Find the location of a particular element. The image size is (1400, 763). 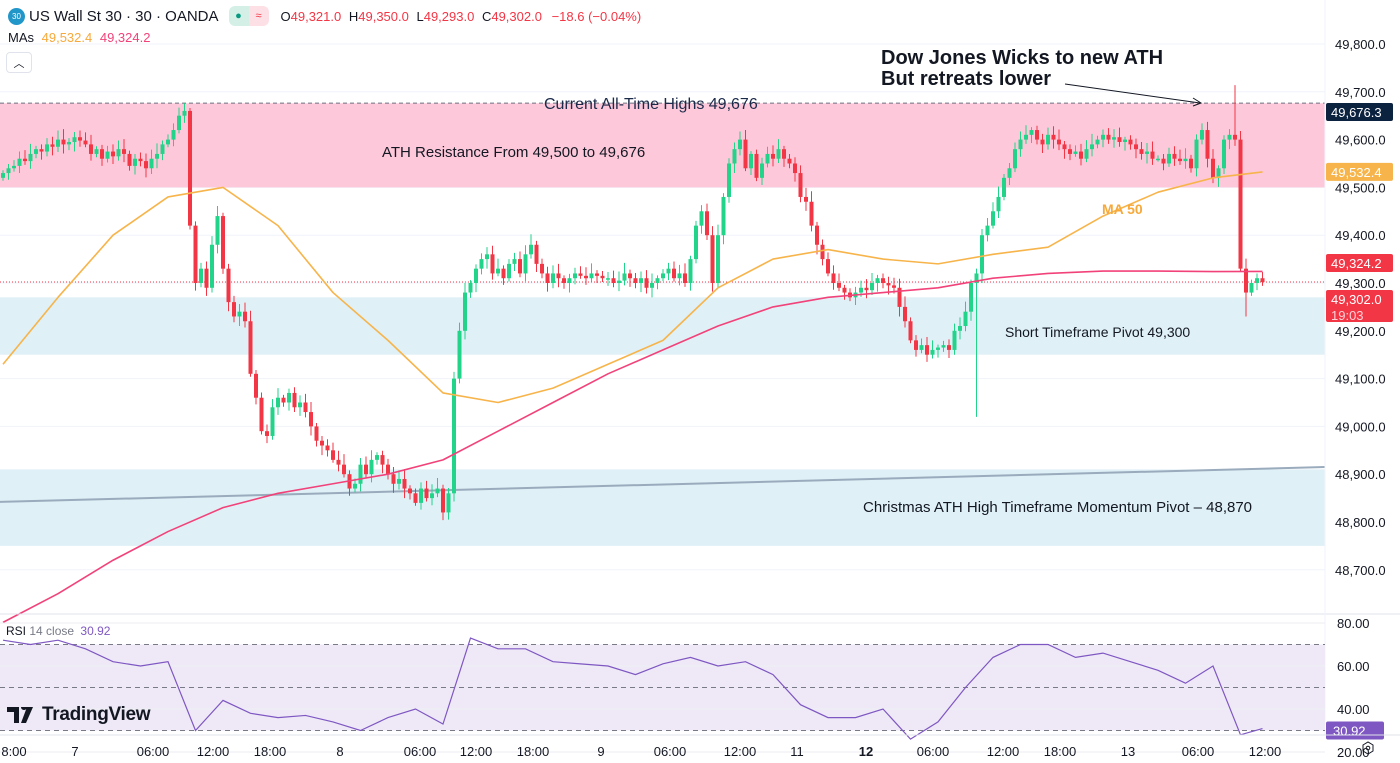

tradingview-logo: TradingView is located at coordinates (79, 715).